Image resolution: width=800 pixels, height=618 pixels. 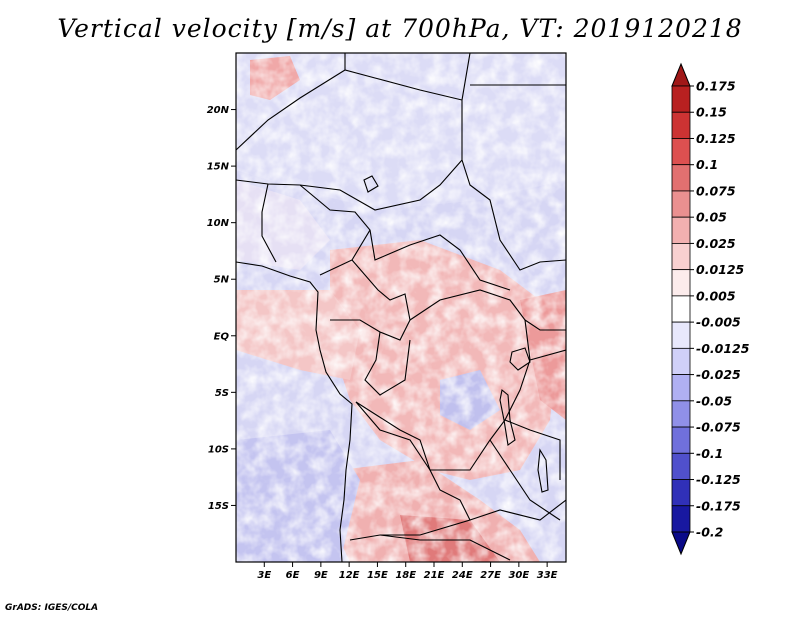 I want to click on lat-tick-label: 10S, so click(x=218, y=449).